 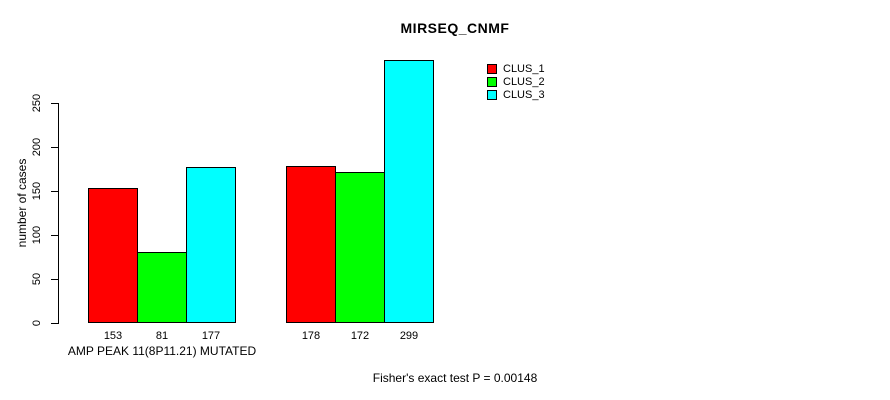 What do you see at coordinates (211, 336) in the screenshot?
I see `bar-value-label: 177` at bounding box center [211, 336].